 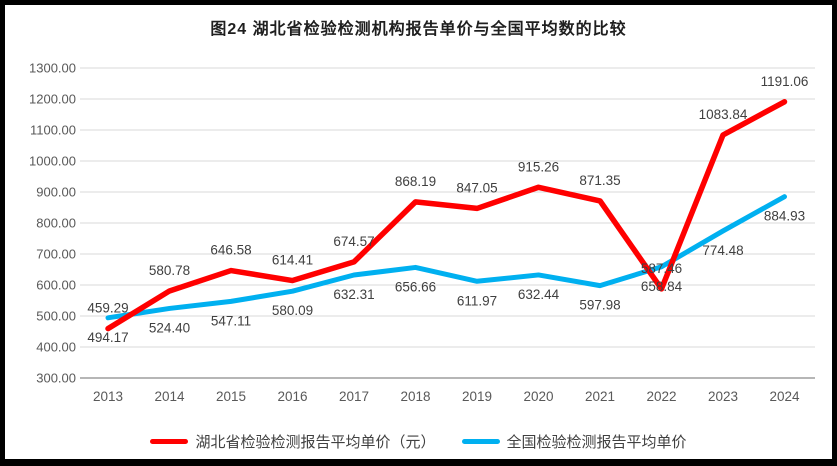 I want to click on data-label: 847.05, so click(x=476, y=187).